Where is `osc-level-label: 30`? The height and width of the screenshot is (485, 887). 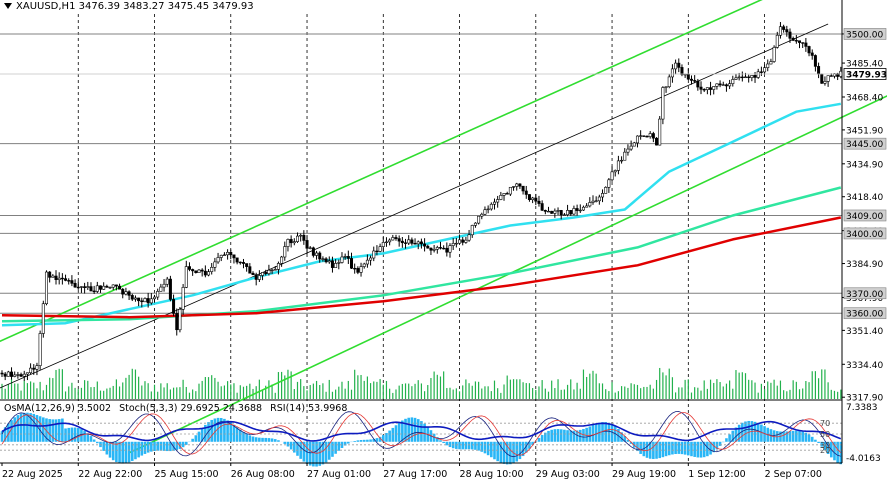
osc-level-label: 30 is located at coordinates (825, 445).